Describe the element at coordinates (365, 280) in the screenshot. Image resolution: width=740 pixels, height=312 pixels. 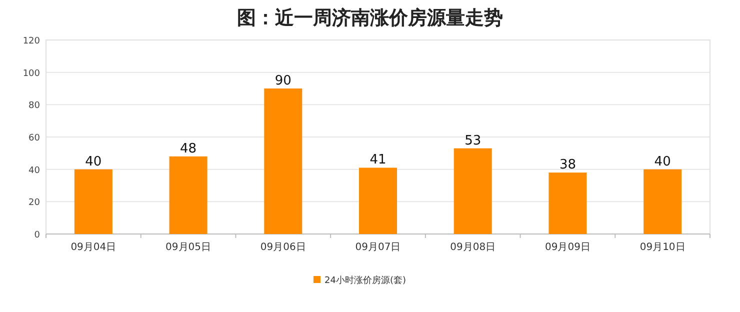
I see `legend-label: 24小时涨价房源(套)` at that location.